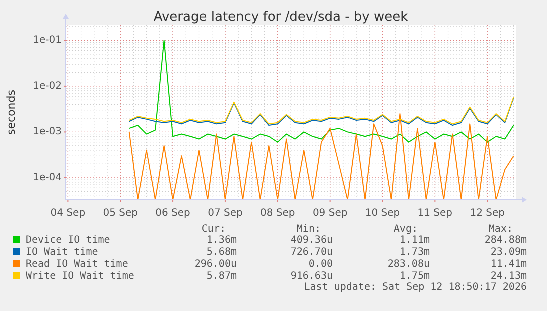 The height and width of the screenshot is (311, 547). I want to click on text: Cur:, so click(214, 229).